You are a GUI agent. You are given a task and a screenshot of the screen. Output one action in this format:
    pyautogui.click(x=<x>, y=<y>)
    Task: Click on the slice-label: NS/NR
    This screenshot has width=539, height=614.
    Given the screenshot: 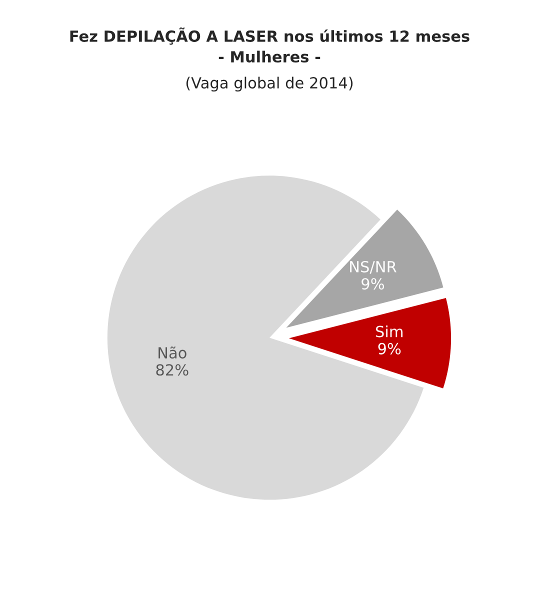 What is the action you would take?
    pyautogui.click(x=373, y=267)
    